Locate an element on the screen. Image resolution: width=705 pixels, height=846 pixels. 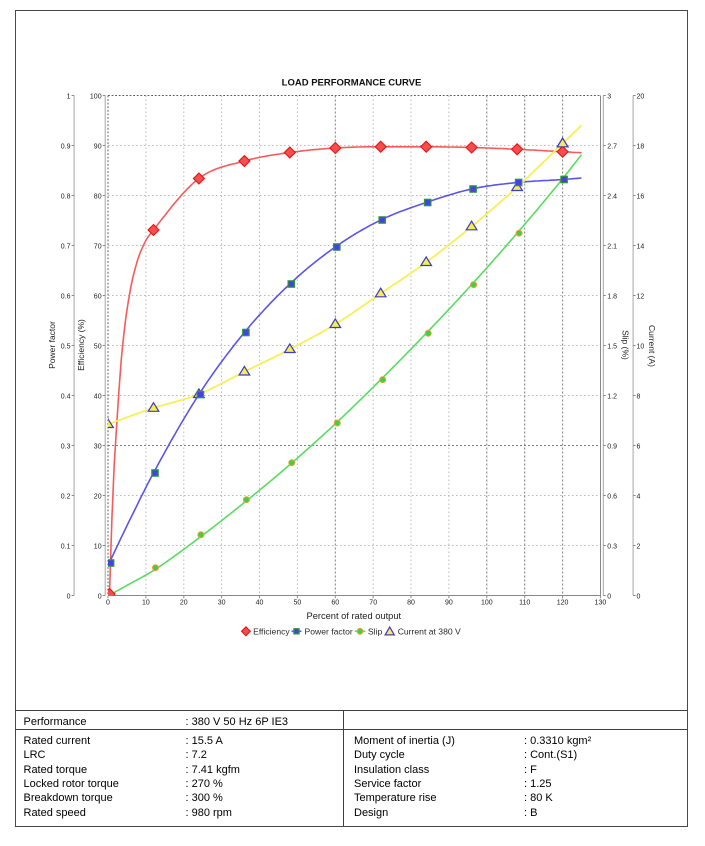
svg-text: Slip is located at coordinates (375, 631).